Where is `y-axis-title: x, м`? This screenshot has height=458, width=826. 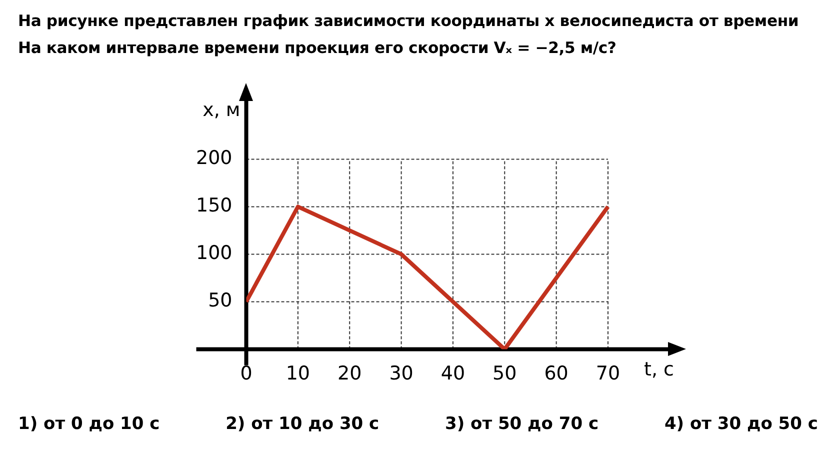 y-axis-title: x, м is located at coordinates (221, 109).